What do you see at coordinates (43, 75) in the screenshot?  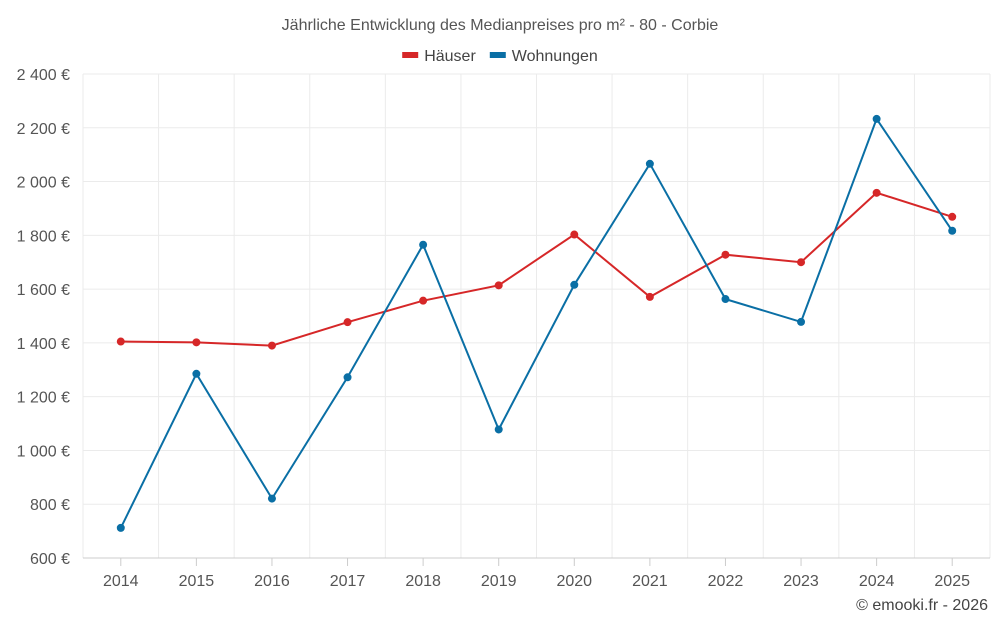 I see `y-tick-label: 2 400 €` at bounding box center [43, 75].